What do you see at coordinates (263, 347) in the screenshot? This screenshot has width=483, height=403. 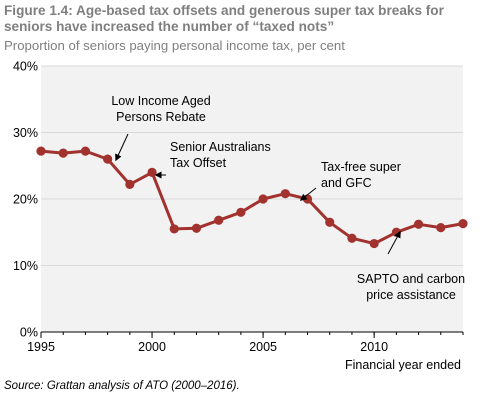 I see `x-tick-label: 2005` at bounding box center [263, 347].